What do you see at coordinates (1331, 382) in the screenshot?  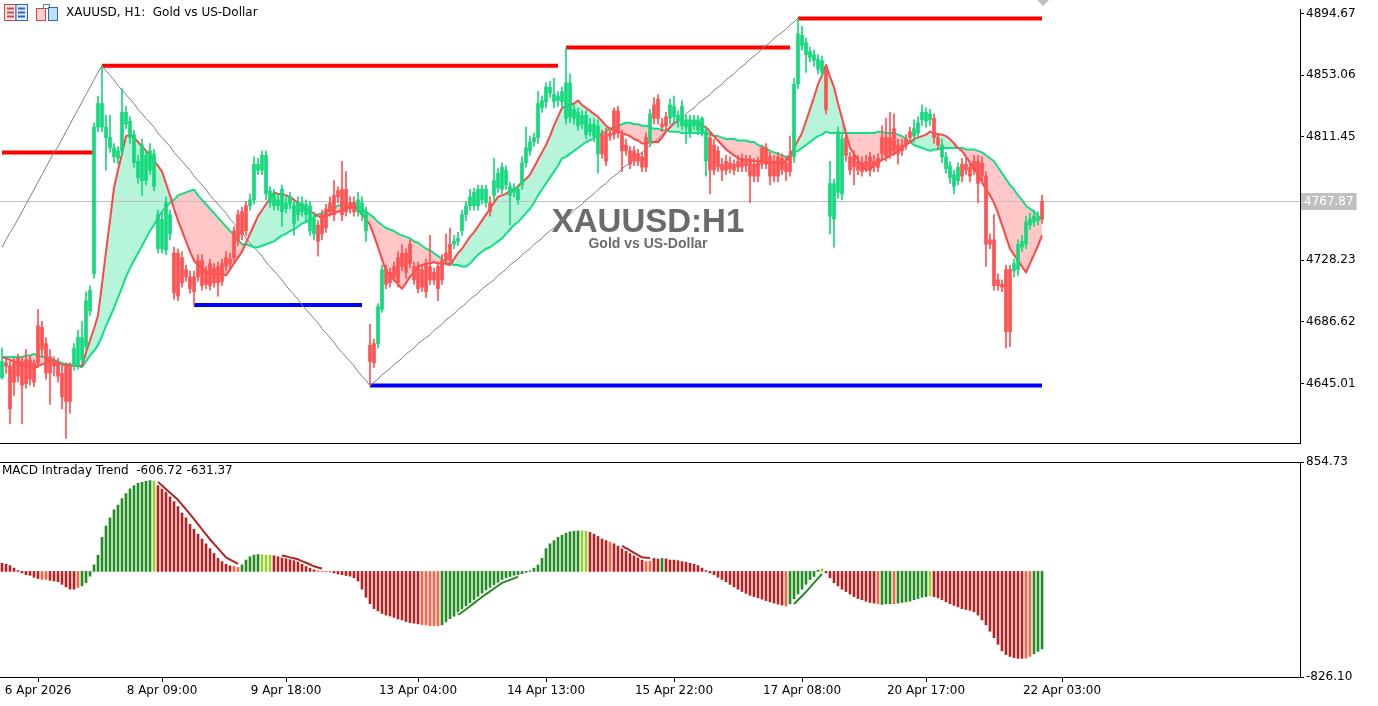 I see `y-tick-label: 4645.01` at bounding box center [1331, 382].